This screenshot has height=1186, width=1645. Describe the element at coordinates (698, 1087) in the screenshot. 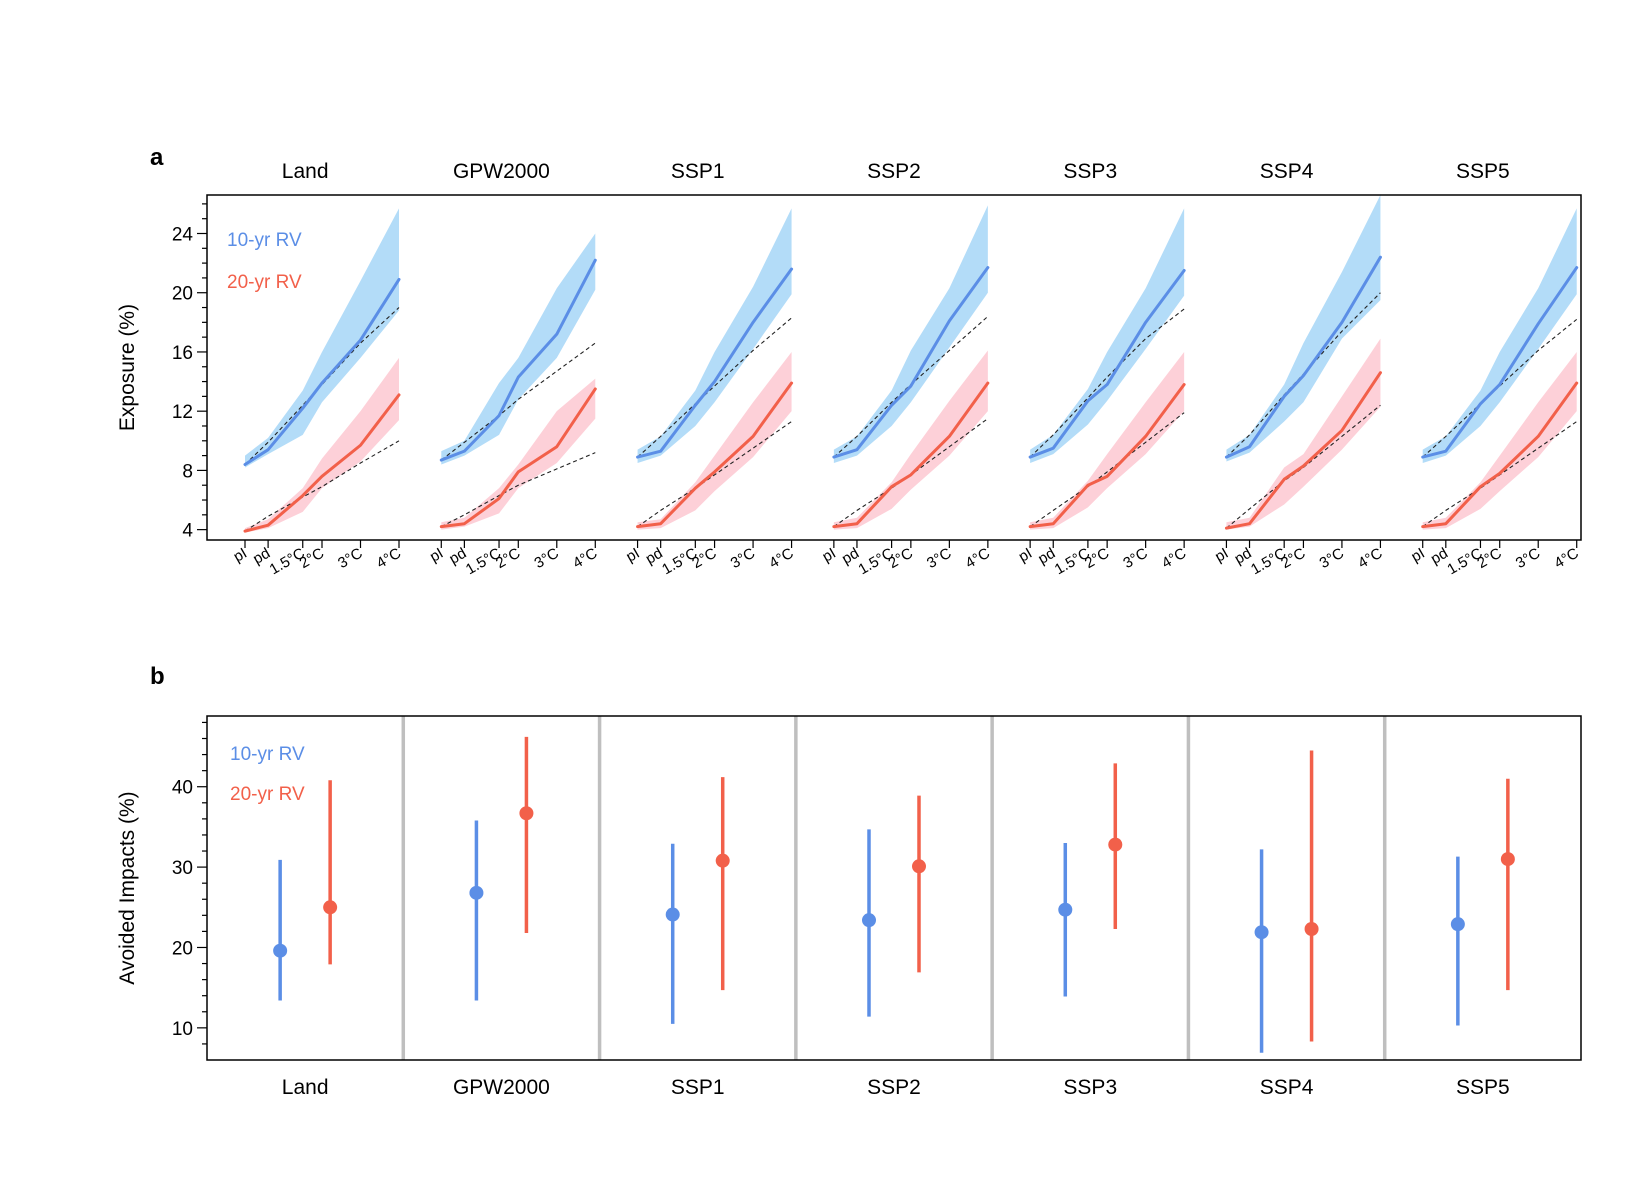

I see `category-label: SSP1` at that location.